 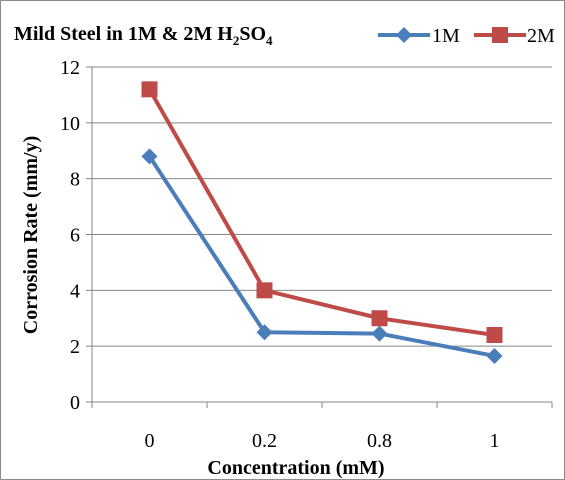 What do you see at coordinates (514, 36) in the screenshot?
I see `legend-item-2m: 2M` at bounding box center [514, 36].